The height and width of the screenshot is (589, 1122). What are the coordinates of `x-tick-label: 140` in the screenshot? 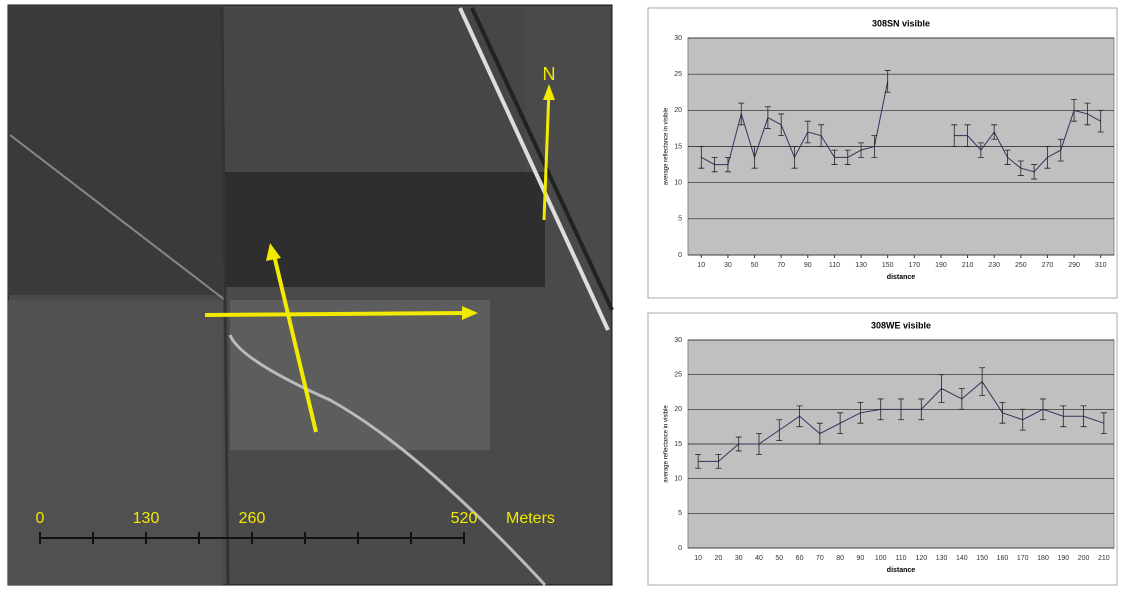 It's located at (962, 558).